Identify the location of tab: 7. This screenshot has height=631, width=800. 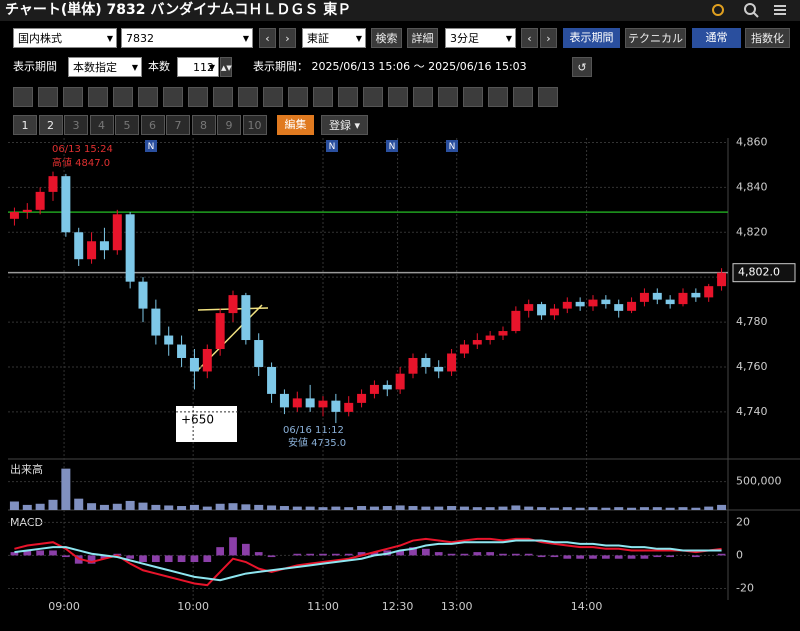
(178, 125).